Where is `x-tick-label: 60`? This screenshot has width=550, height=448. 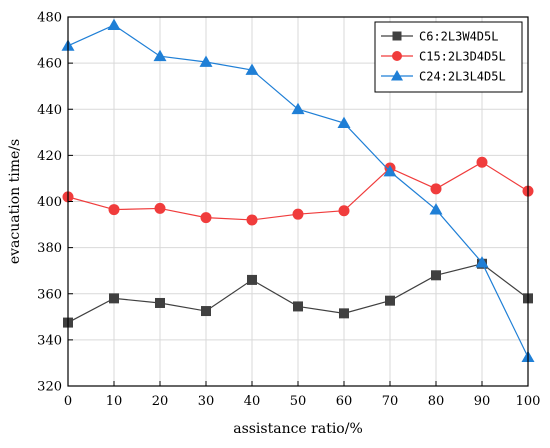 x-tick-label: 60 is located at coordinates (344, 401).